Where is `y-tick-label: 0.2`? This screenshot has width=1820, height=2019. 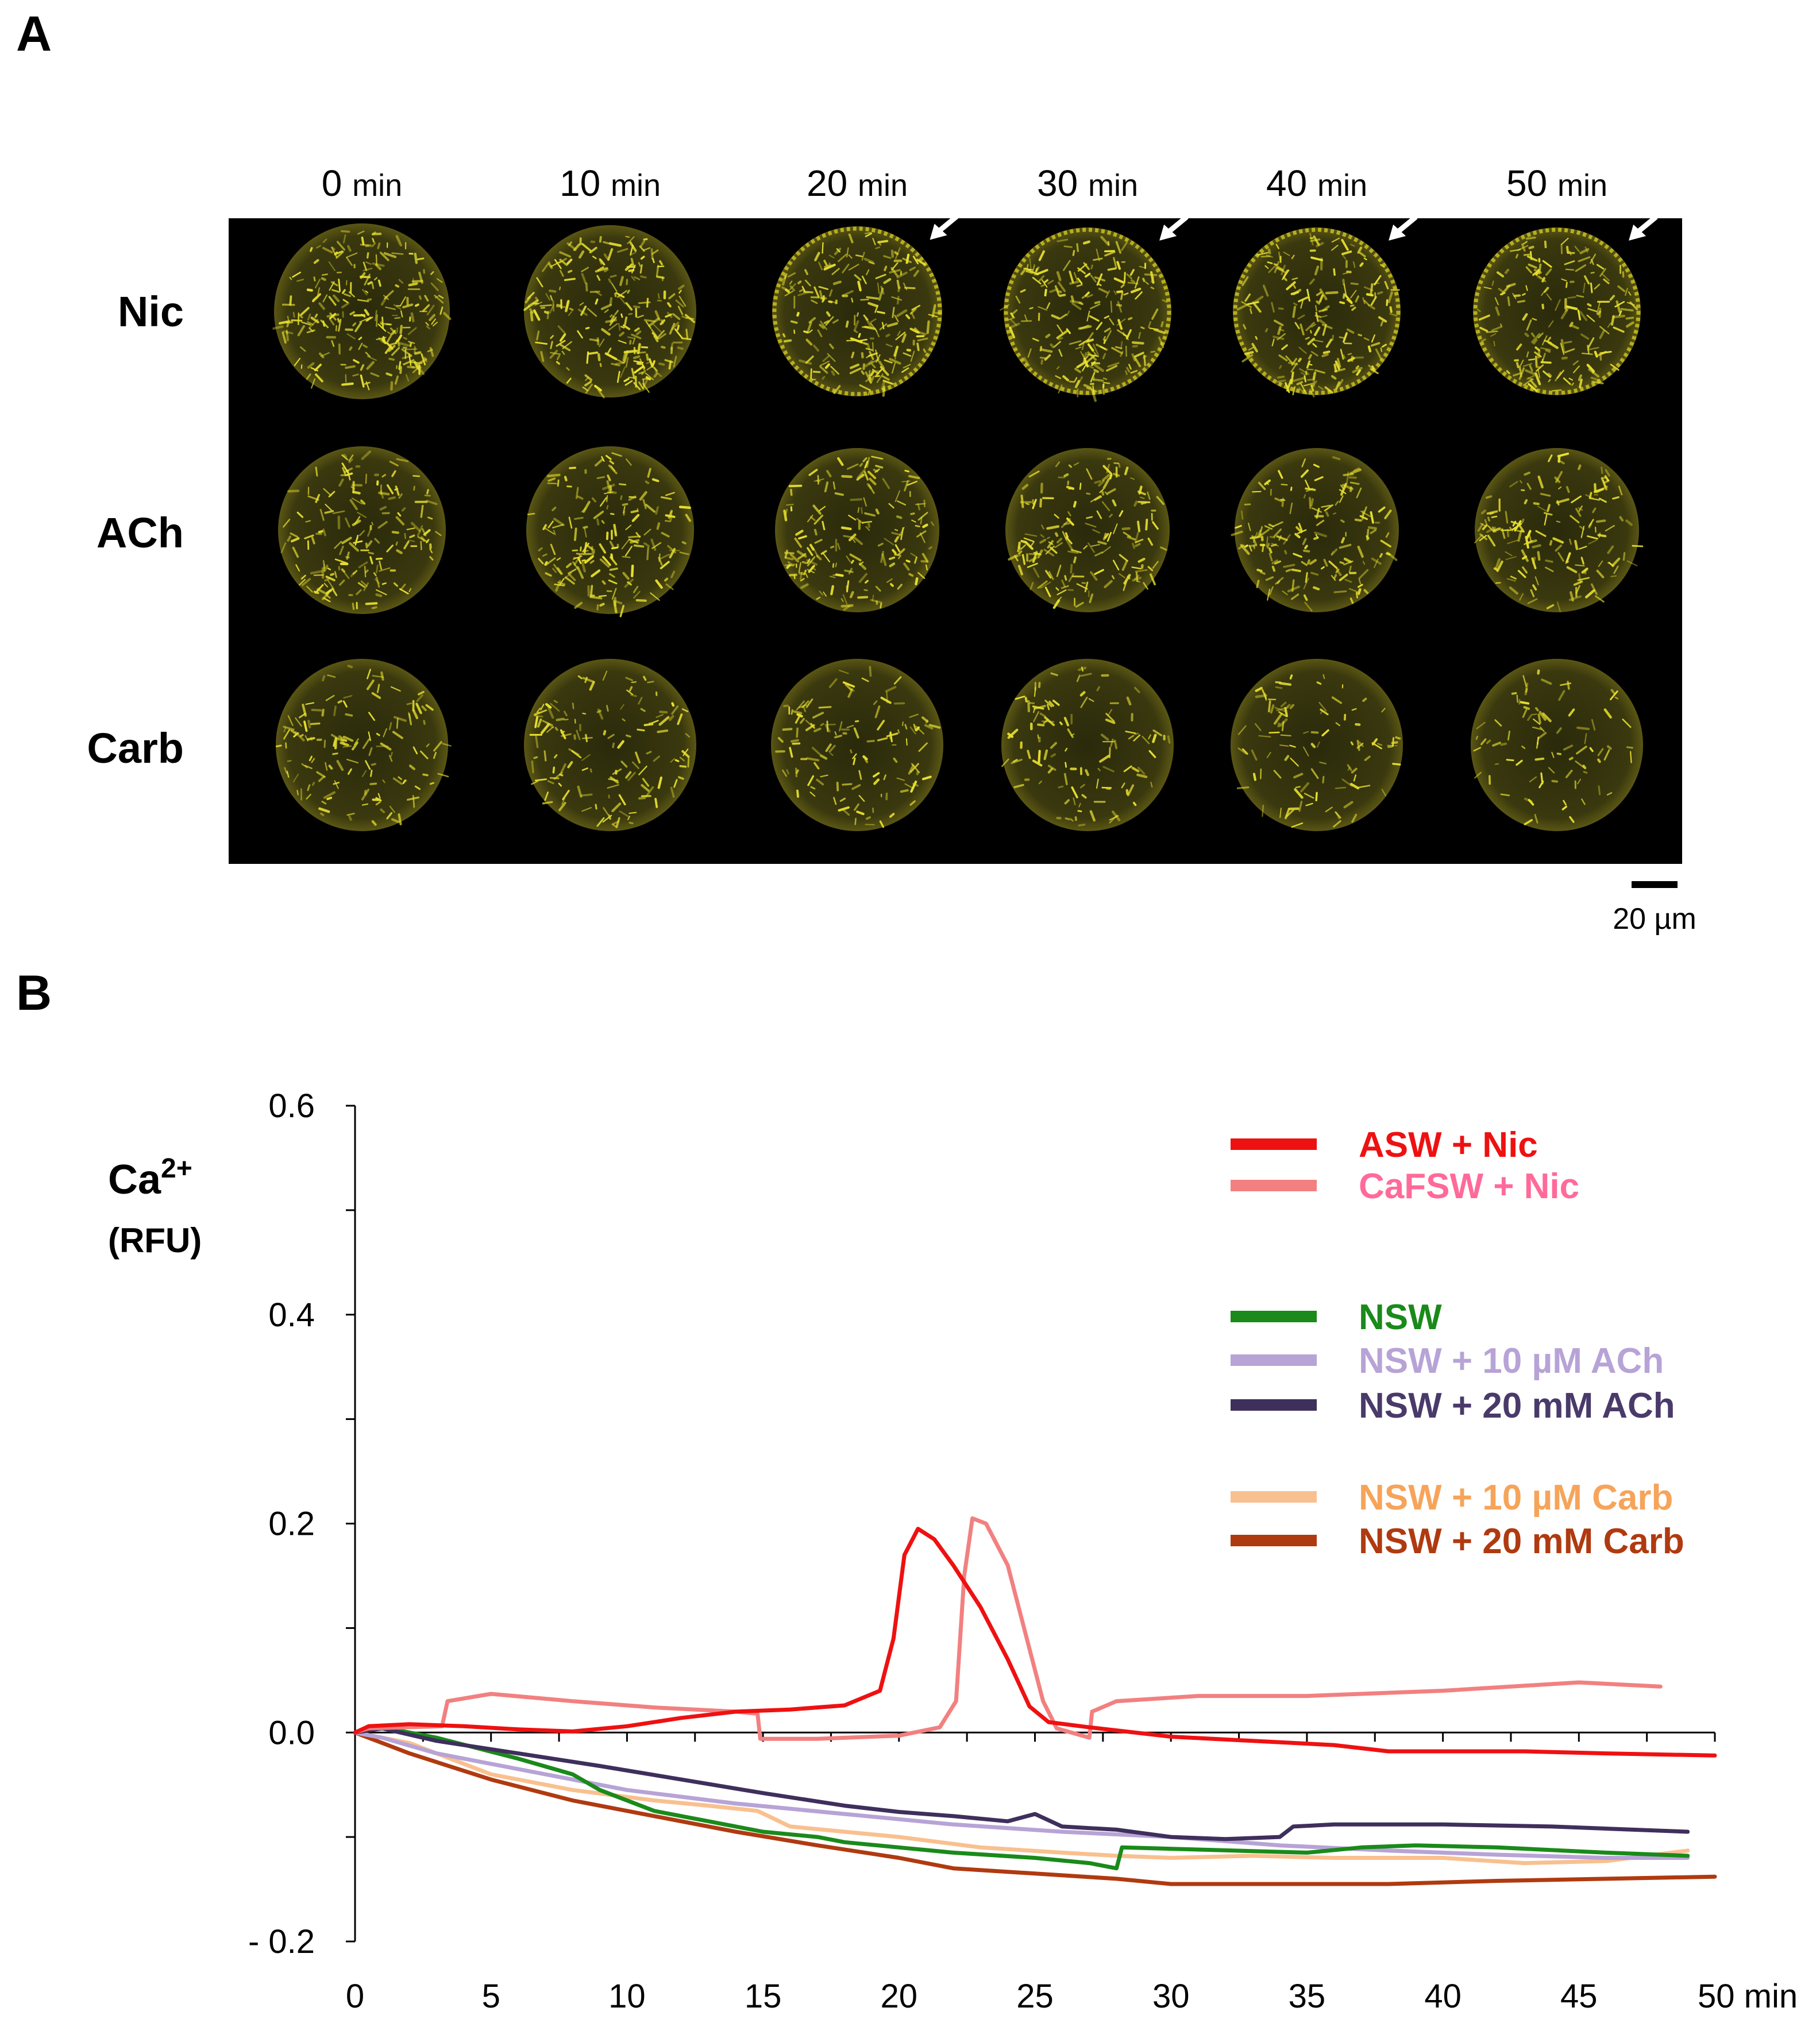 y-tick-label: 0.2 is located at coordinates (291, 1524).